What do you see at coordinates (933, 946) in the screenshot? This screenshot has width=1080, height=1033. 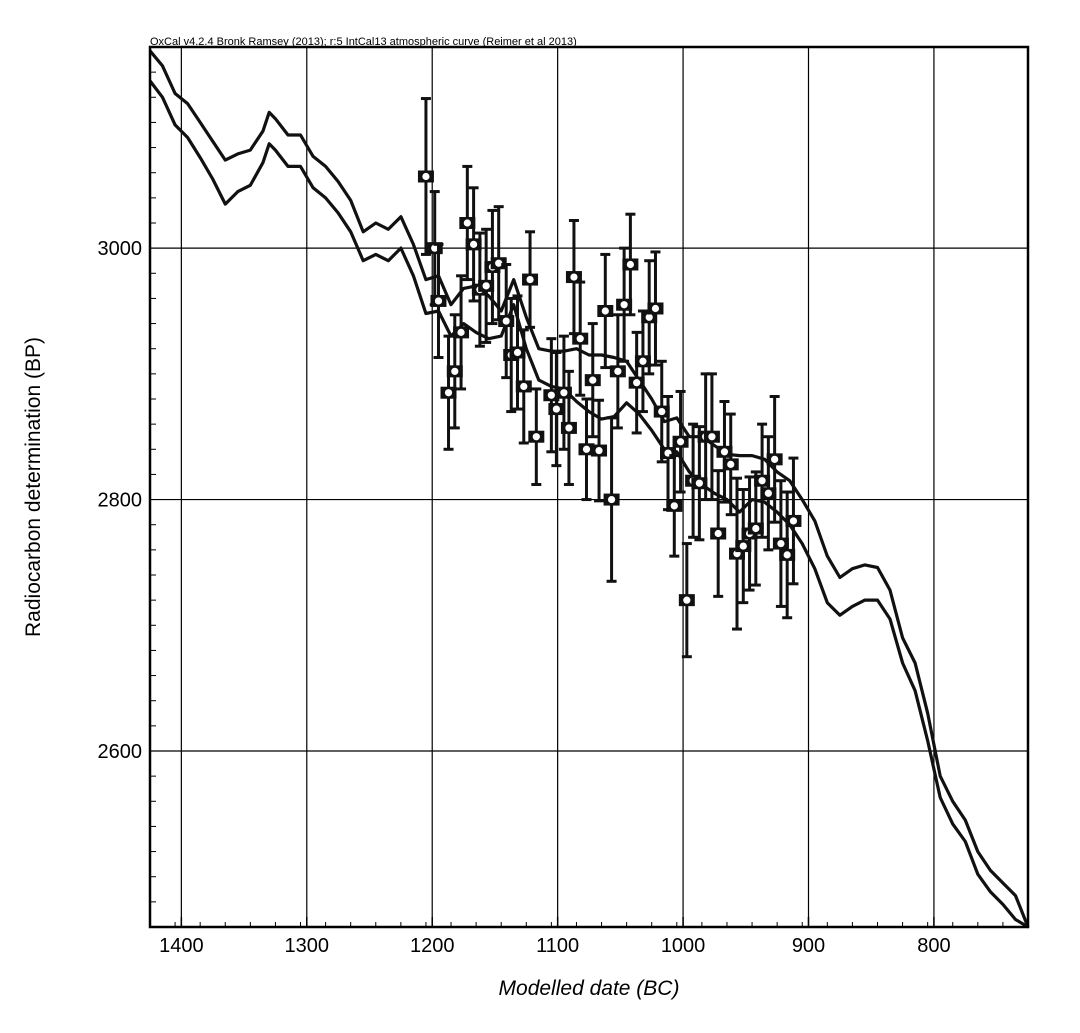 I see `x-tick-label: 800` at bounding box center [933, 946].